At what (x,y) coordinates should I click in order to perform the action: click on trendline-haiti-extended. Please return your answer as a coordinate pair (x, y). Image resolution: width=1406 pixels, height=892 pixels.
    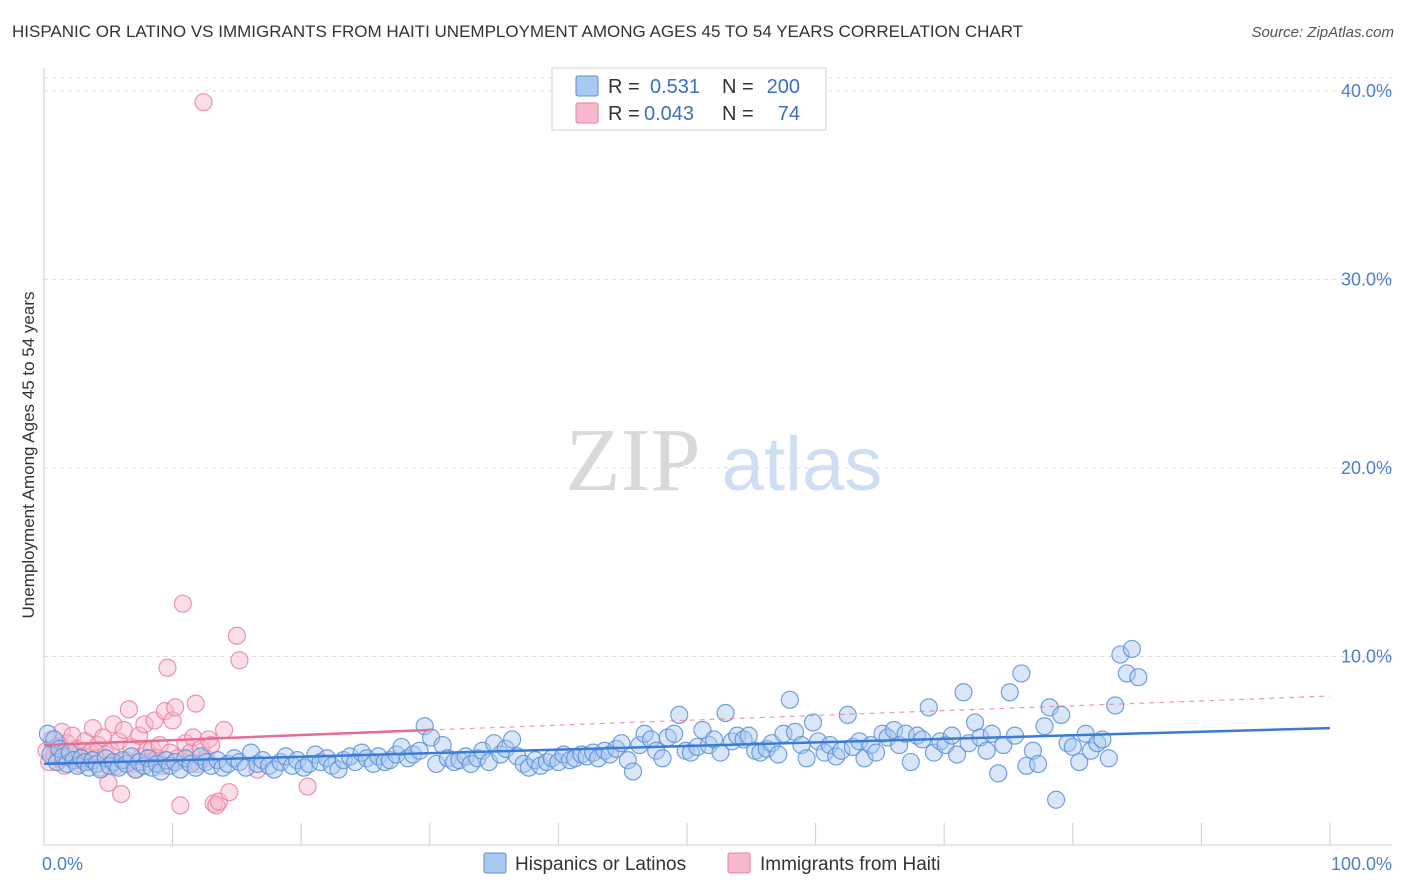
    Looking at the image, I should click on (880, 713).